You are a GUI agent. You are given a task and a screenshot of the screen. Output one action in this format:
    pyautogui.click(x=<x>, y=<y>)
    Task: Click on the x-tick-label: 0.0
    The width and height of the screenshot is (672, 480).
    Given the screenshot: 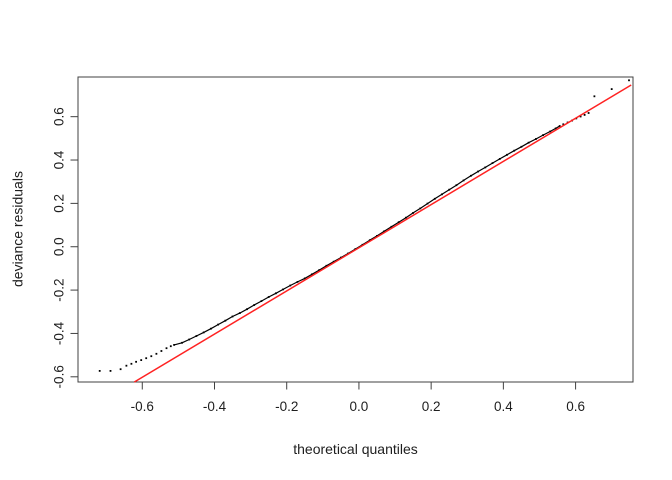 What is the action you would take?
    pyautogui.click(x=359, y=406)
    